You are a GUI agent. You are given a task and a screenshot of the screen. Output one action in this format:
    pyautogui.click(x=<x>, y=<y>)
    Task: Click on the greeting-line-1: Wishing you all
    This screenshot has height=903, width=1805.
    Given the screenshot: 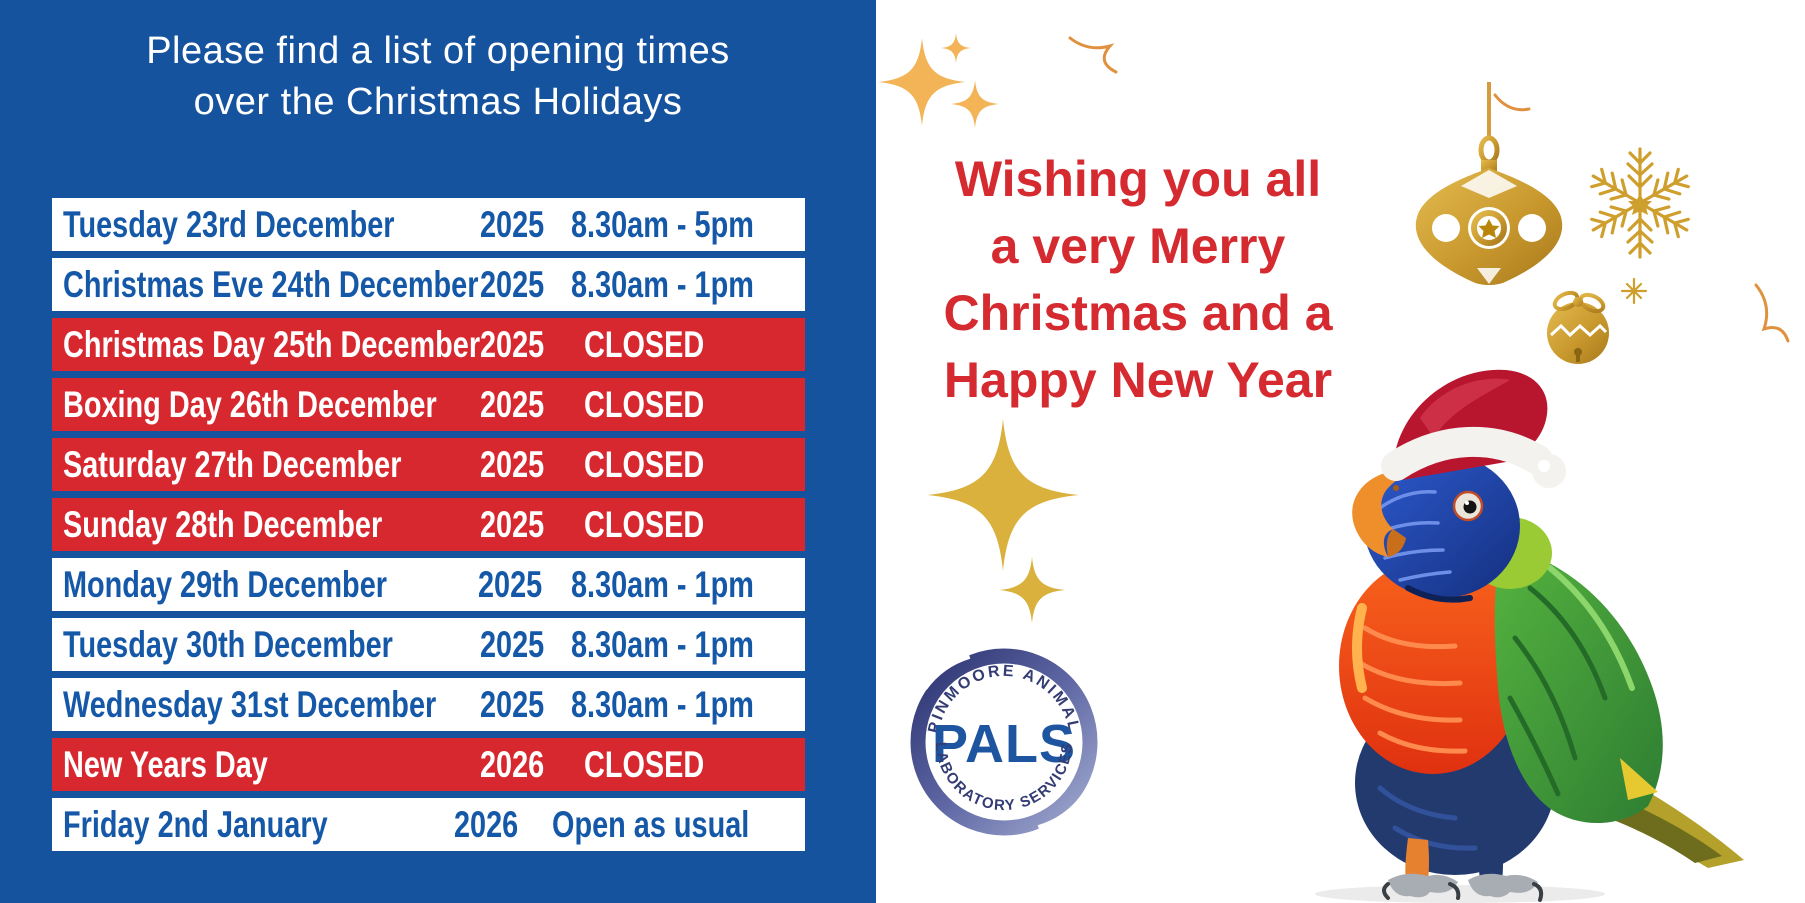 What is the action you would take?
    pyautogui.click(x=1138, y=179)
    